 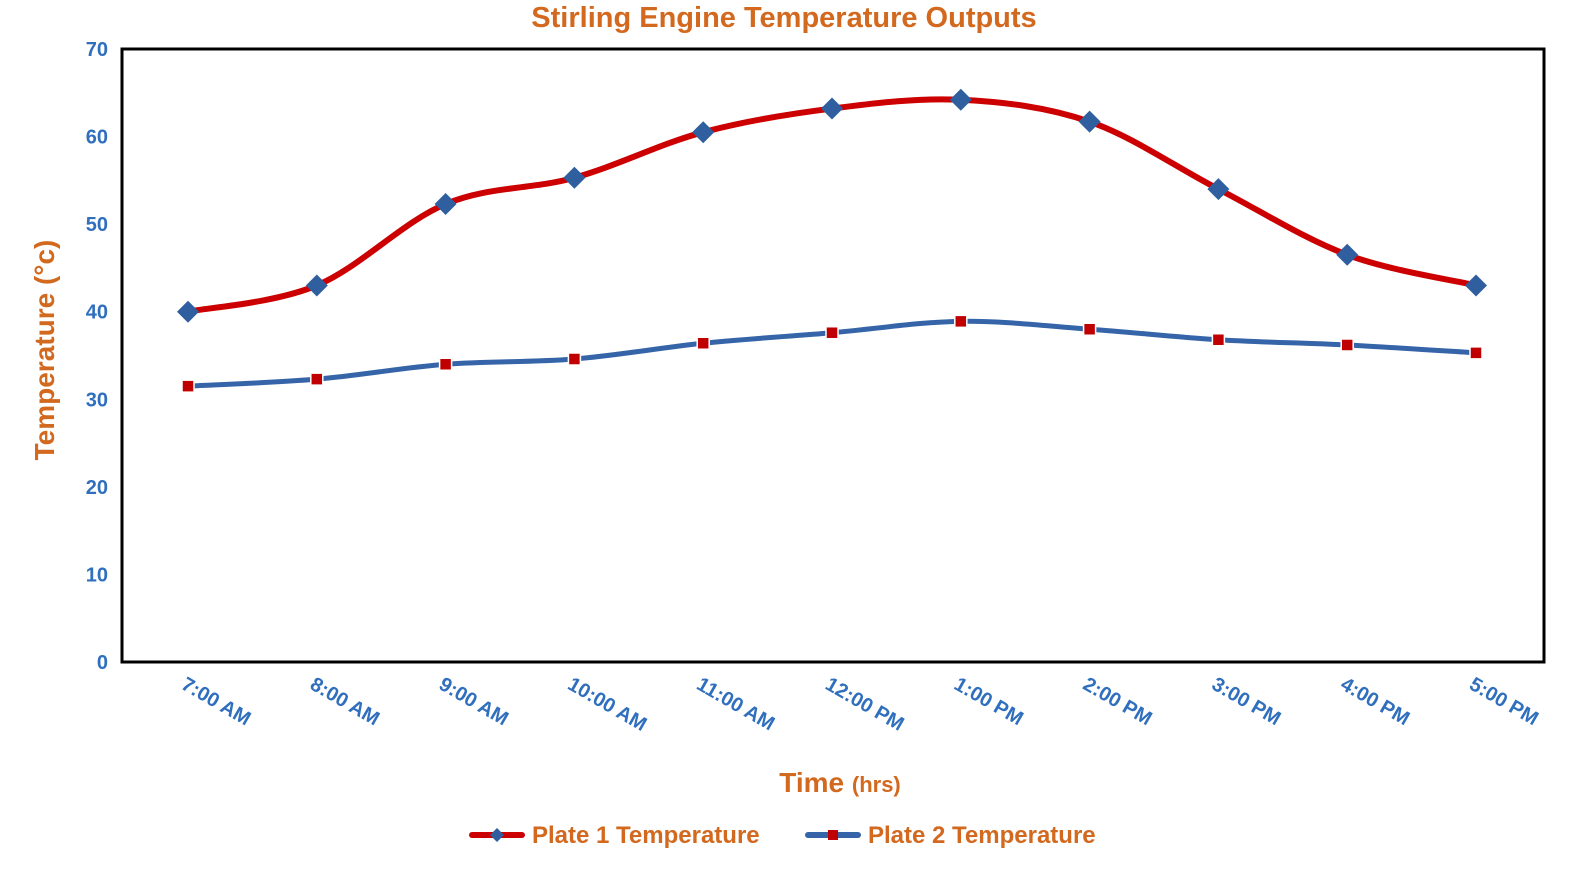 What do you see at coordinates (97, 400) in the screenshot?
I see `y-tick-label: 30` at bounding box center [97, 400].